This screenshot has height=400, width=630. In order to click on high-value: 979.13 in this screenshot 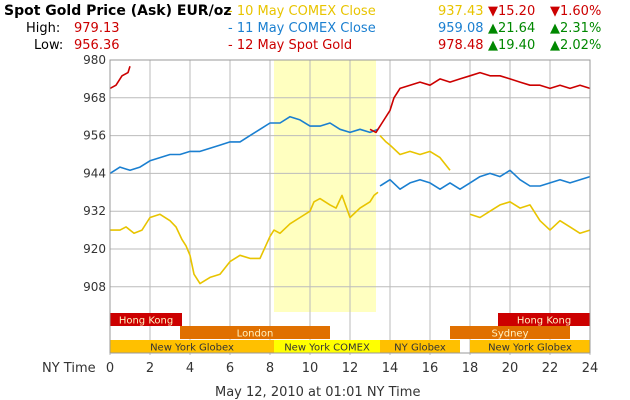, I will do `click(97, 28)`.